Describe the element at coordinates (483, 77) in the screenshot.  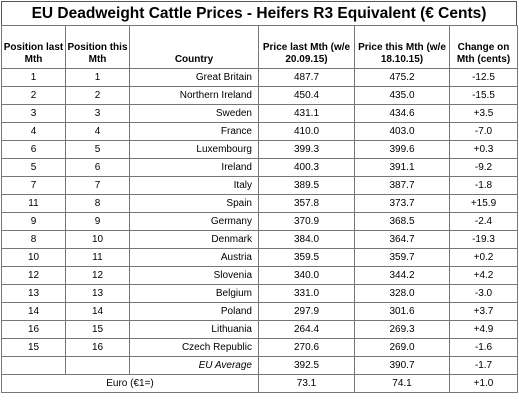
I see `change-cell: -12.5` at that location.